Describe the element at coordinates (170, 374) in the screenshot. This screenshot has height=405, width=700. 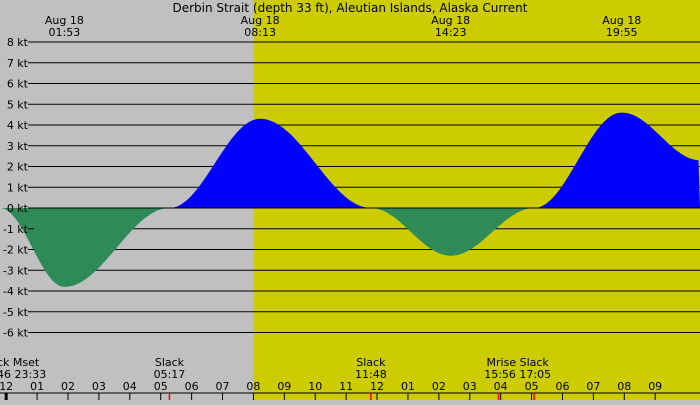
I see `event-time-label: 05:17` at that location.